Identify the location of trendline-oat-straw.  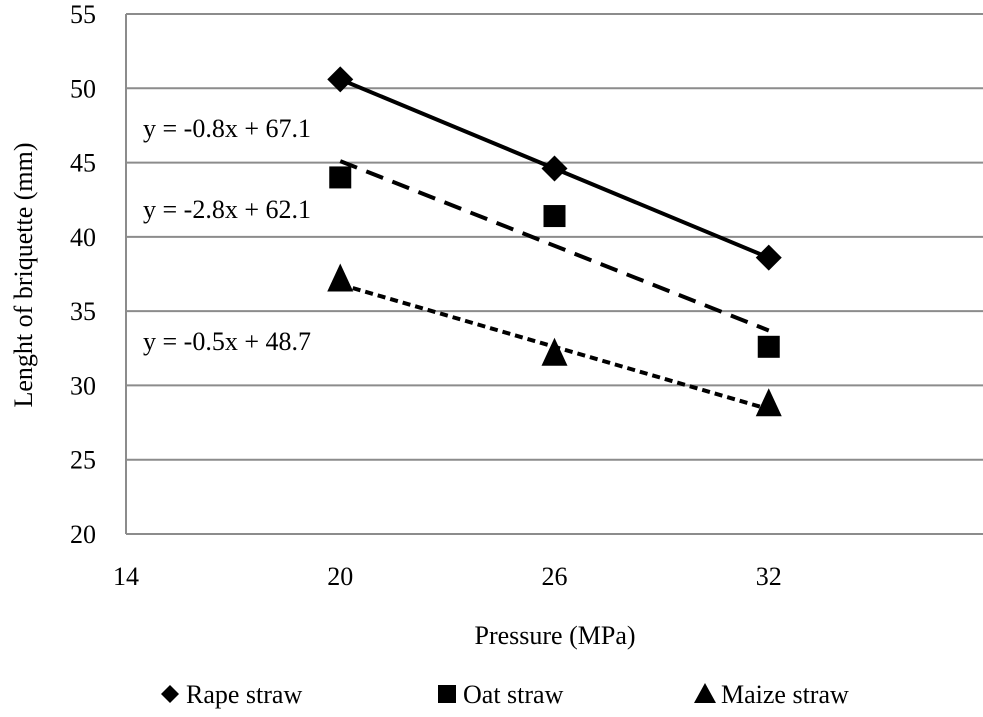
(554, 246).